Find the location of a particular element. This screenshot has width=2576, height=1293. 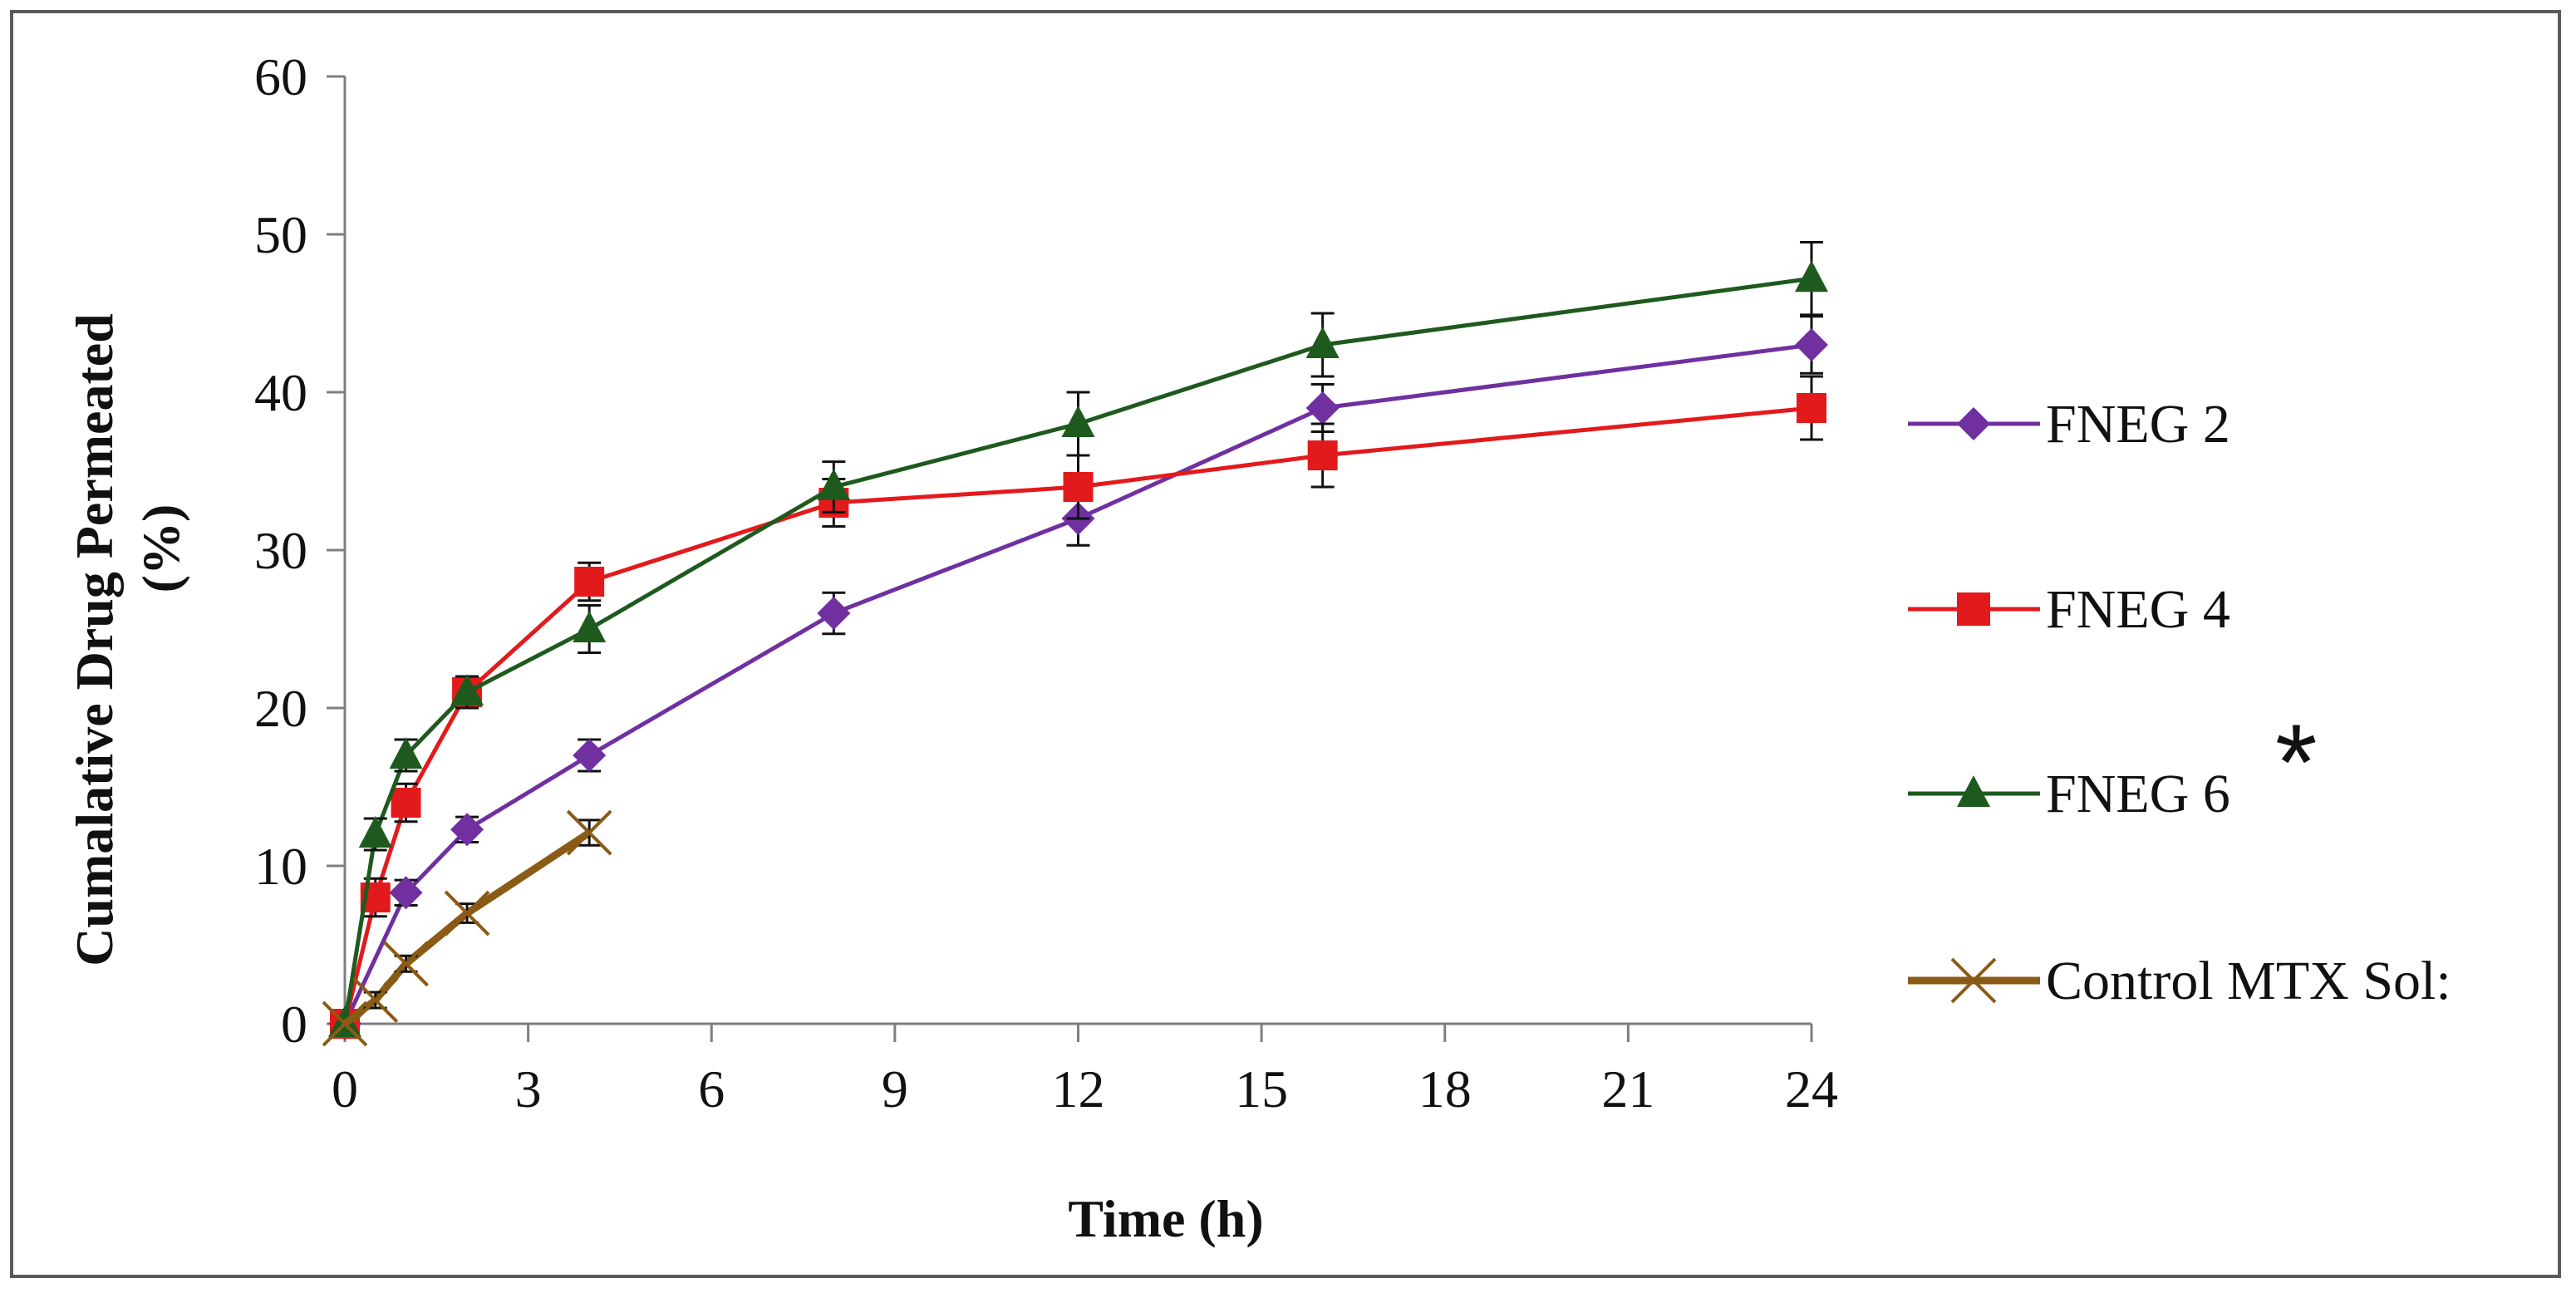

legend-item: Control MTX Sol: is located at coordinates (2179, 981).